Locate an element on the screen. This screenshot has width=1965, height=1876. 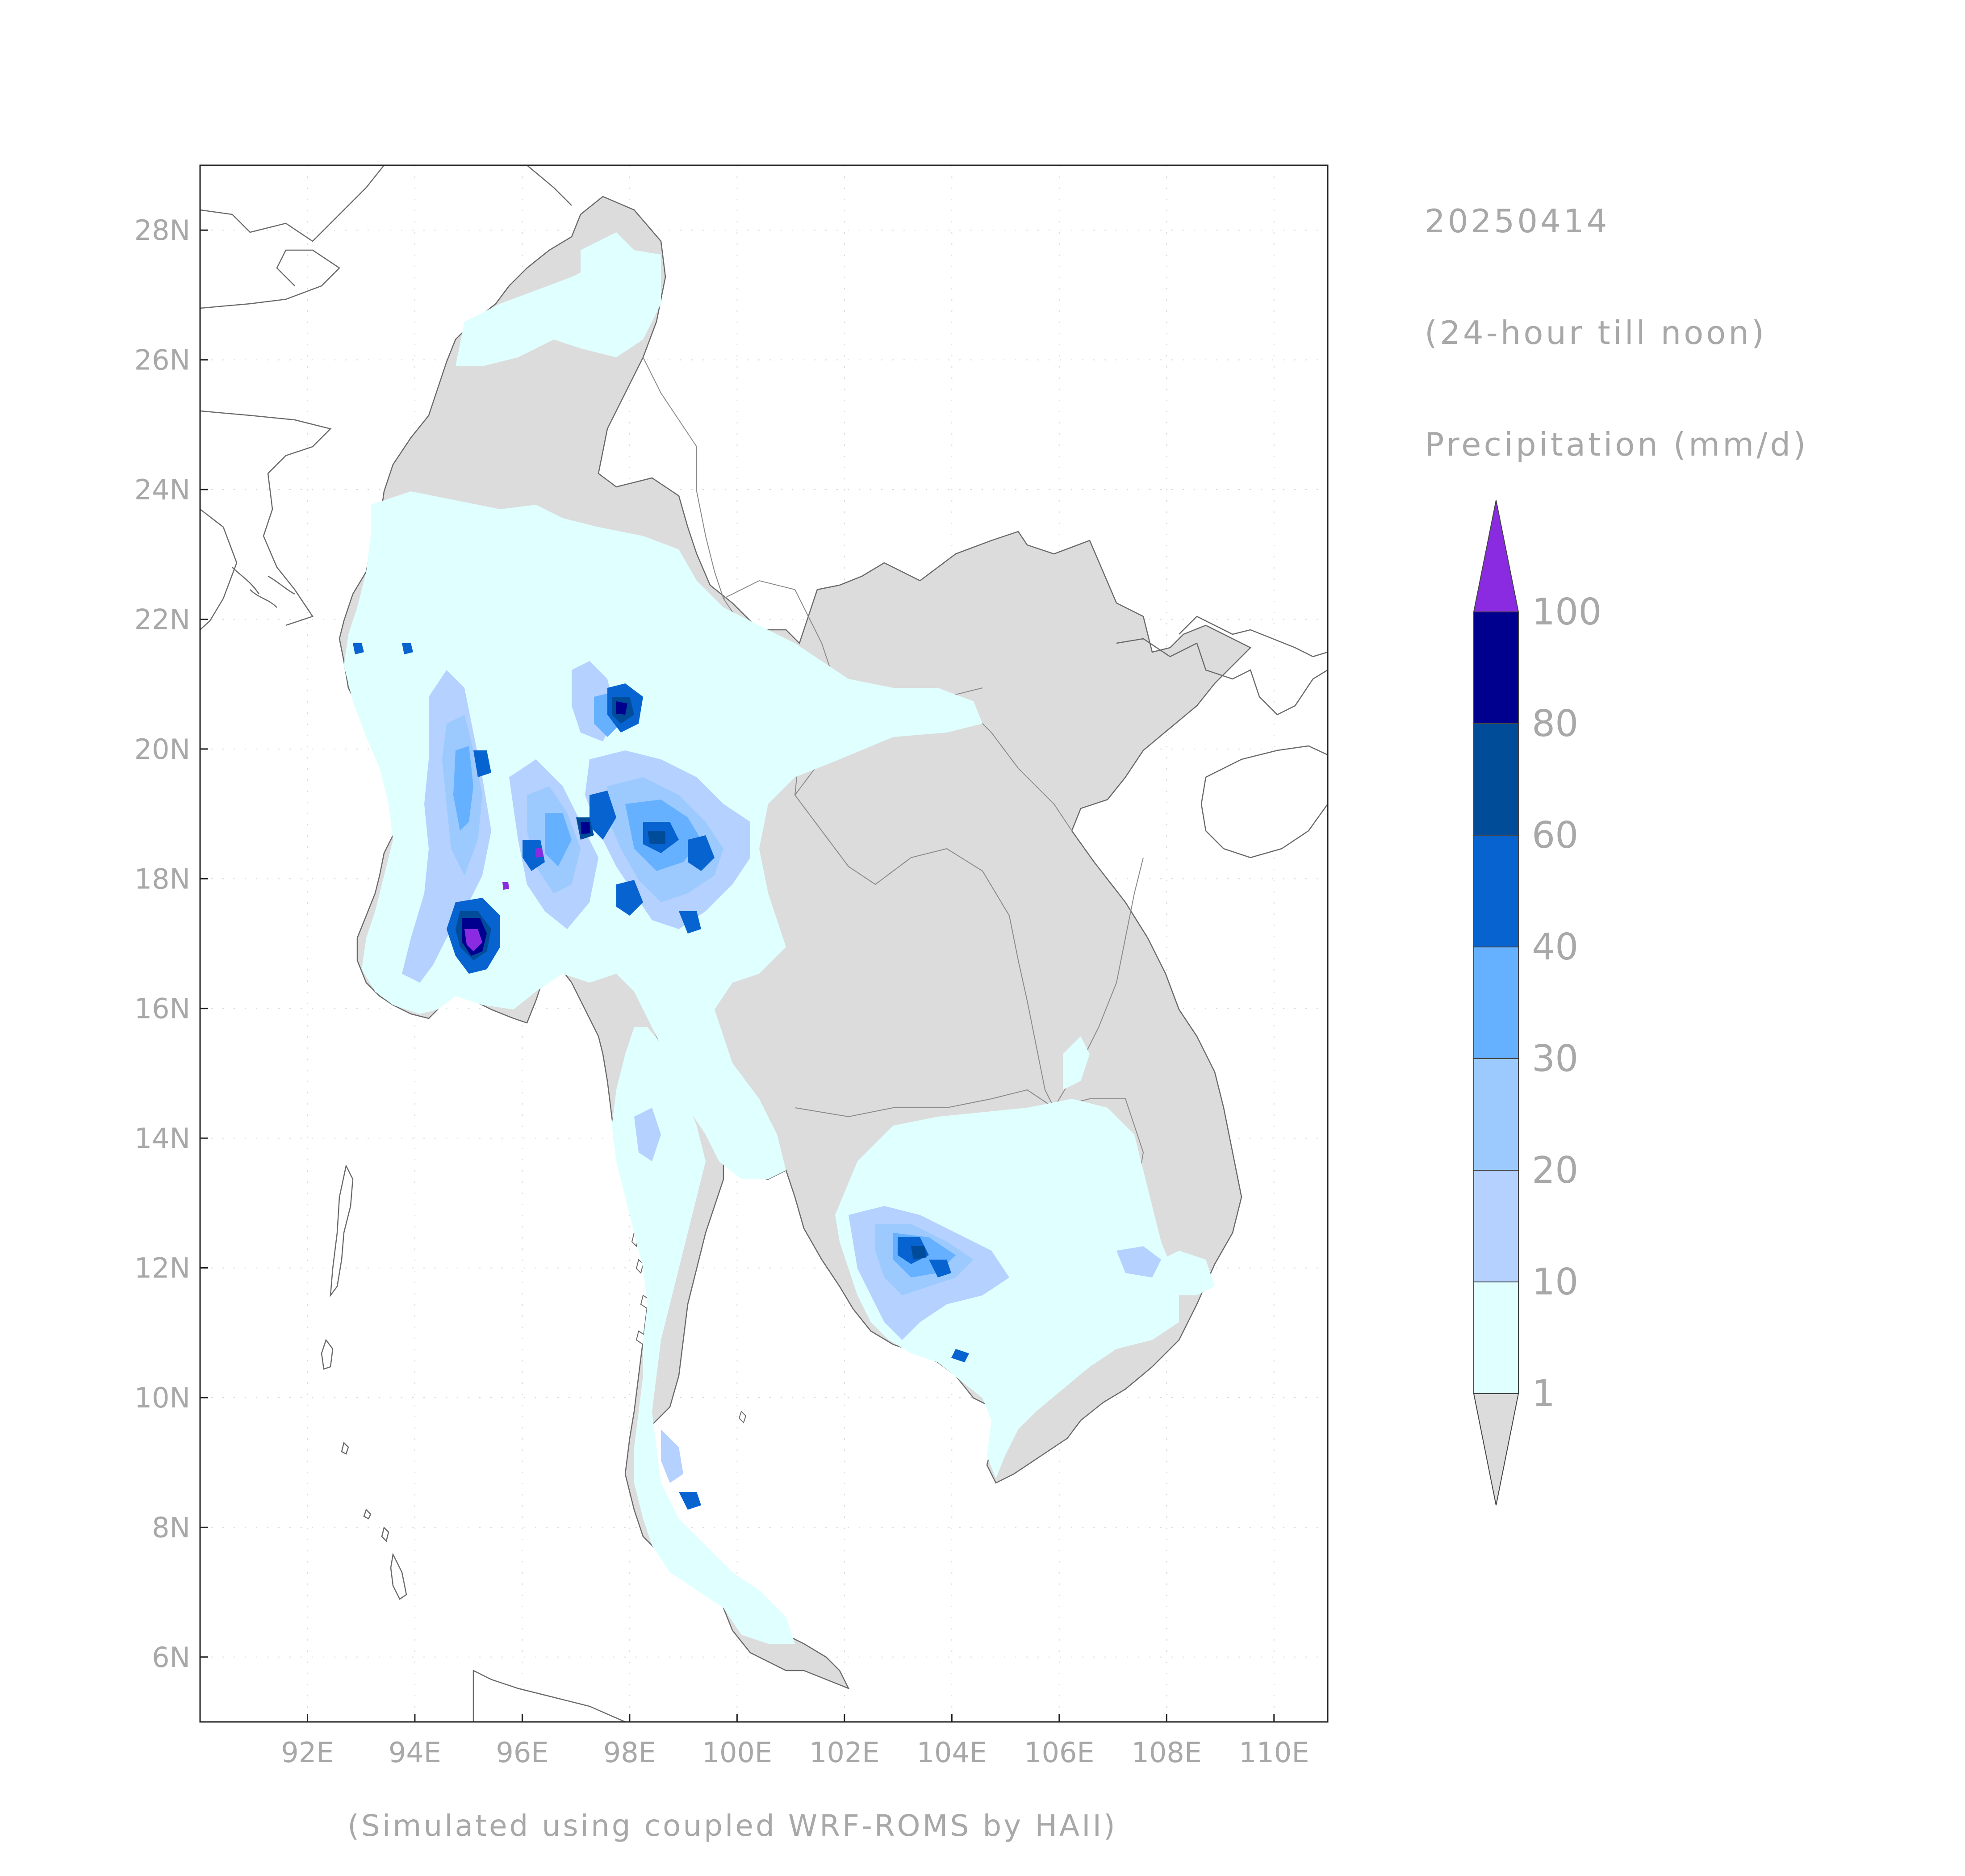
tick-label-lat: 24N is located at coordinates (162, 489).